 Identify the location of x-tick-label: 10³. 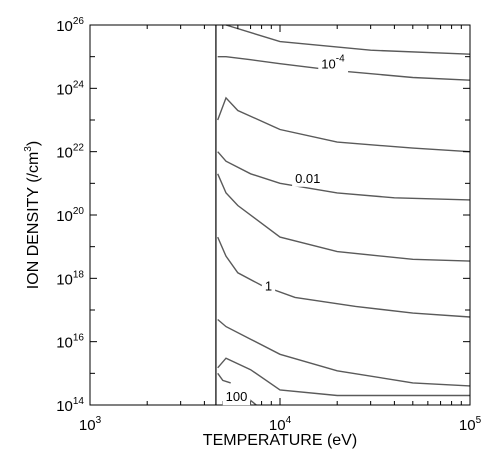
(90, 424).